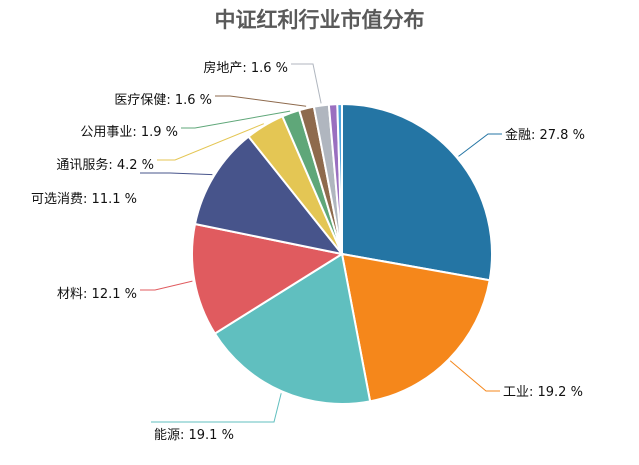  What do you see at coordinates (129, 132) in the screenshot?
I see `slice-label-7: 公用事业: 1.9 %` at bounding box center [129, 132].